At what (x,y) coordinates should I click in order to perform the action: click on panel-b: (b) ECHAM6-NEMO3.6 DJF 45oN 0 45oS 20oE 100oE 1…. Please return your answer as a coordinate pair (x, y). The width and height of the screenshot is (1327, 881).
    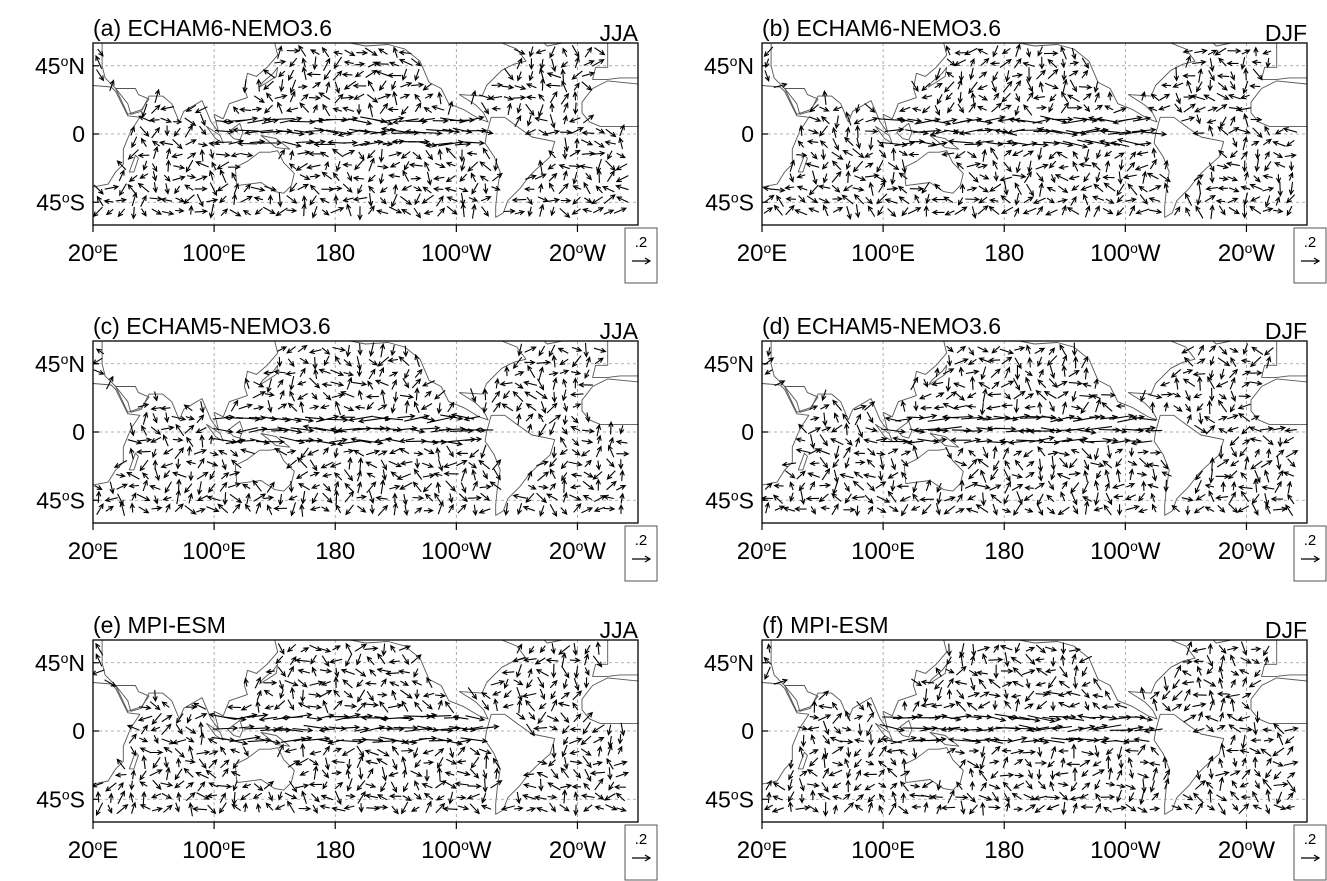
    Looking at the image, I should click on (1015, 149).